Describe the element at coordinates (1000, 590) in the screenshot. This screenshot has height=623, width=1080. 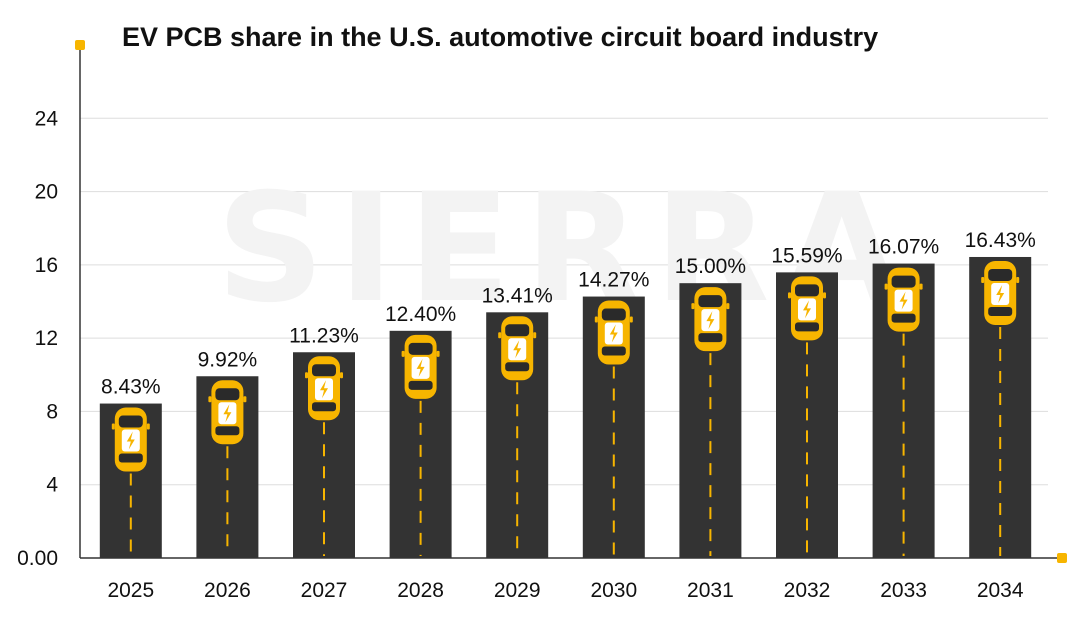
I see `x-tick-label: 2034` at that location.